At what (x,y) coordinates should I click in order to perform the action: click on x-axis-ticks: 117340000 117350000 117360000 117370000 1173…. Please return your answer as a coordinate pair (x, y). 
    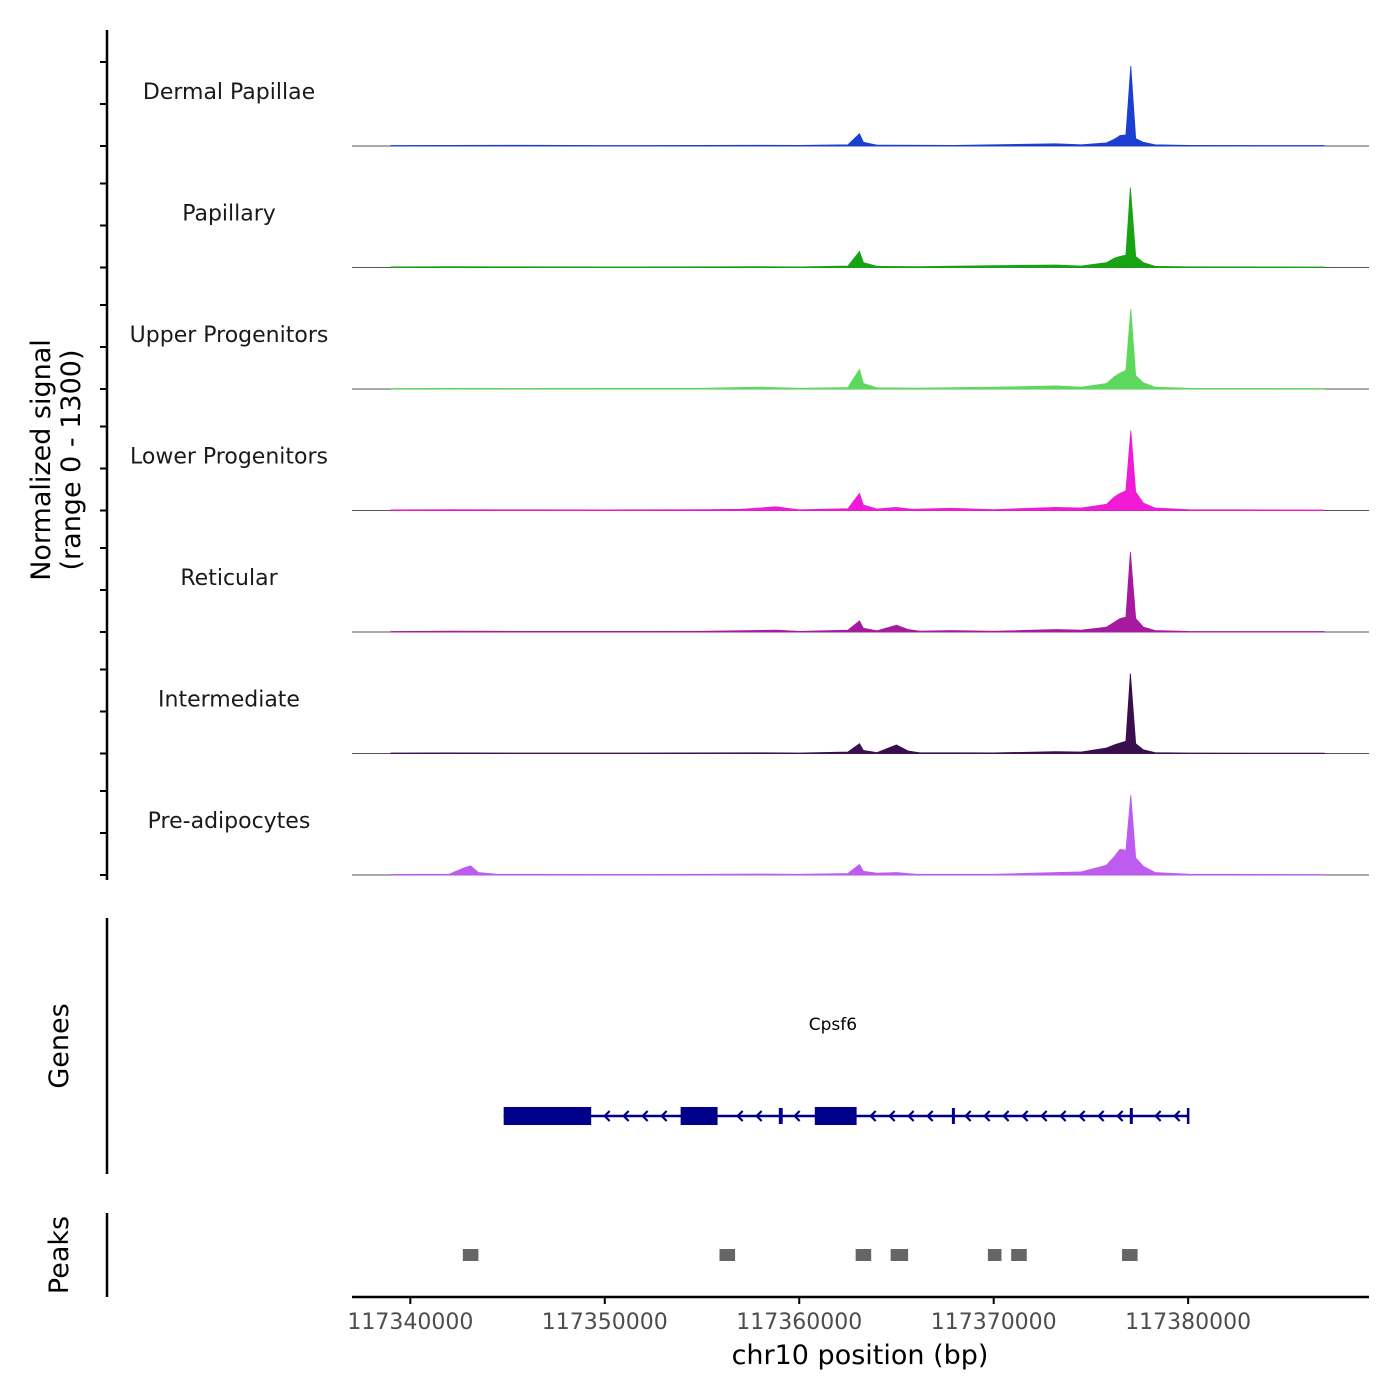
    Looking at the image, I should click on (799, 1316).